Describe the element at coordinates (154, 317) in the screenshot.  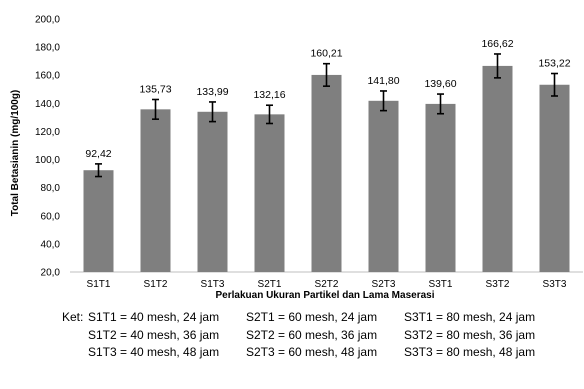
I see `legend-item: S1T1 = 40 mesh, 24 jam` at that location.